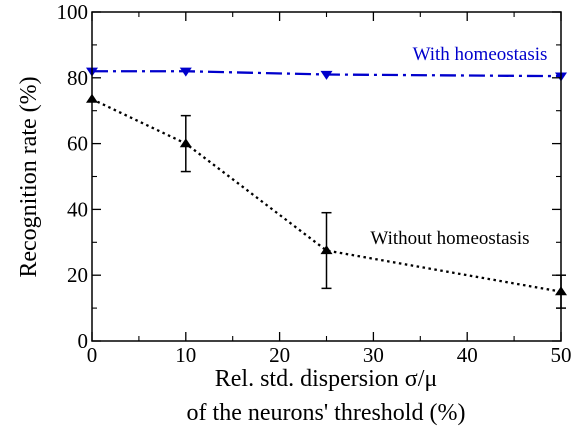 The width and height of the screenshot is (587, 432). I want to click on y-tick-label: 0, so click(83, 341).